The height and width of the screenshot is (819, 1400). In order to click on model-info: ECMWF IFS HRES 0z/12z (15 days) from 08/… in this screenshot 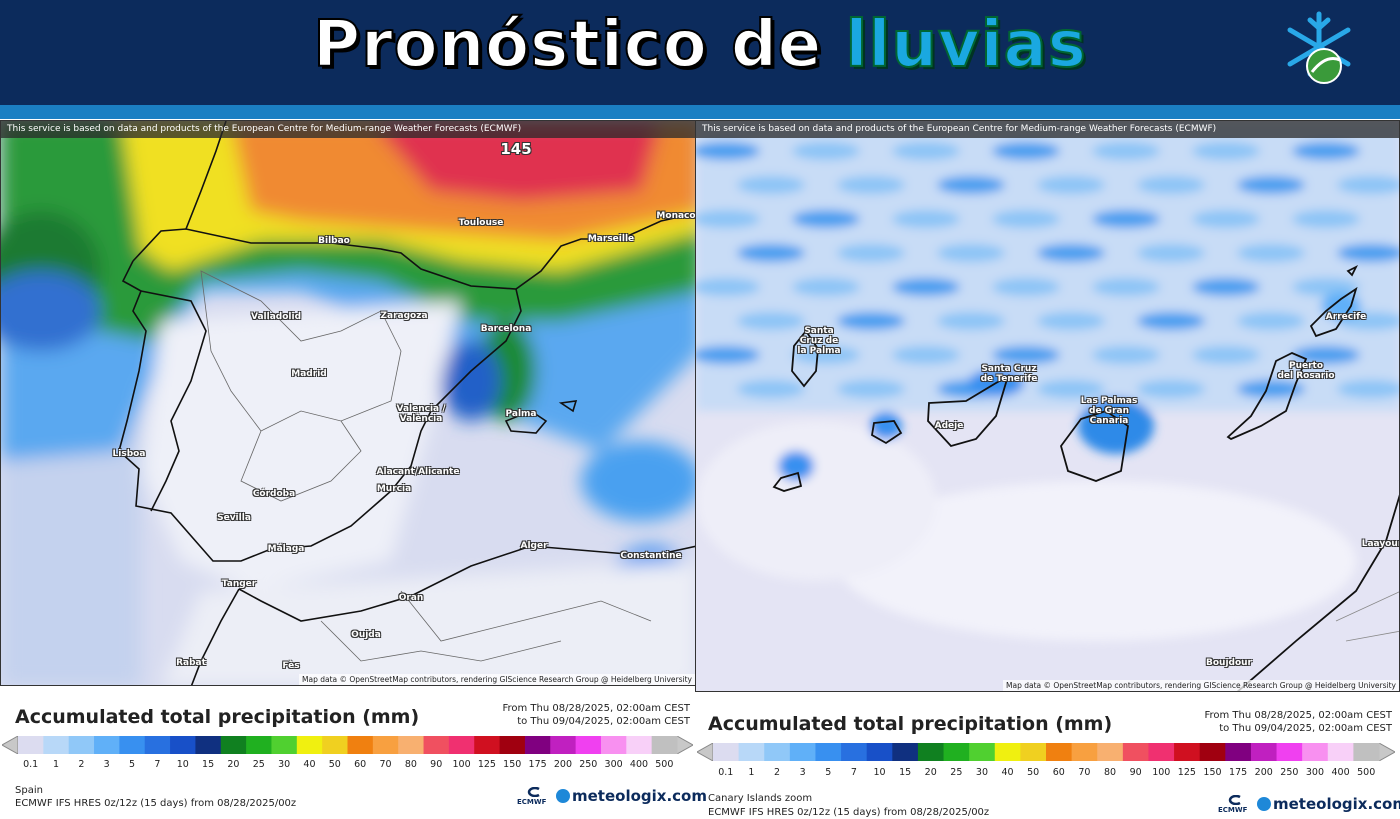, I will do `click(156, 803)`.